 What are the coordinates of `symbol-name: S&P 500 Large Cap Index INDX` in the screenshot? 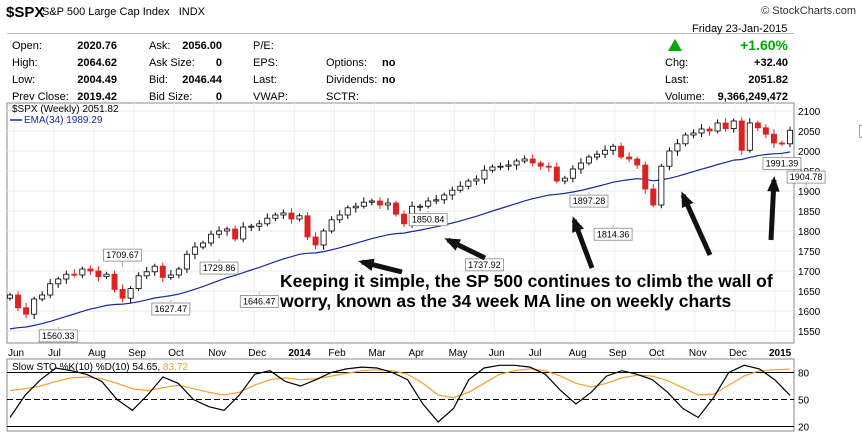 It's located at (123, 12).